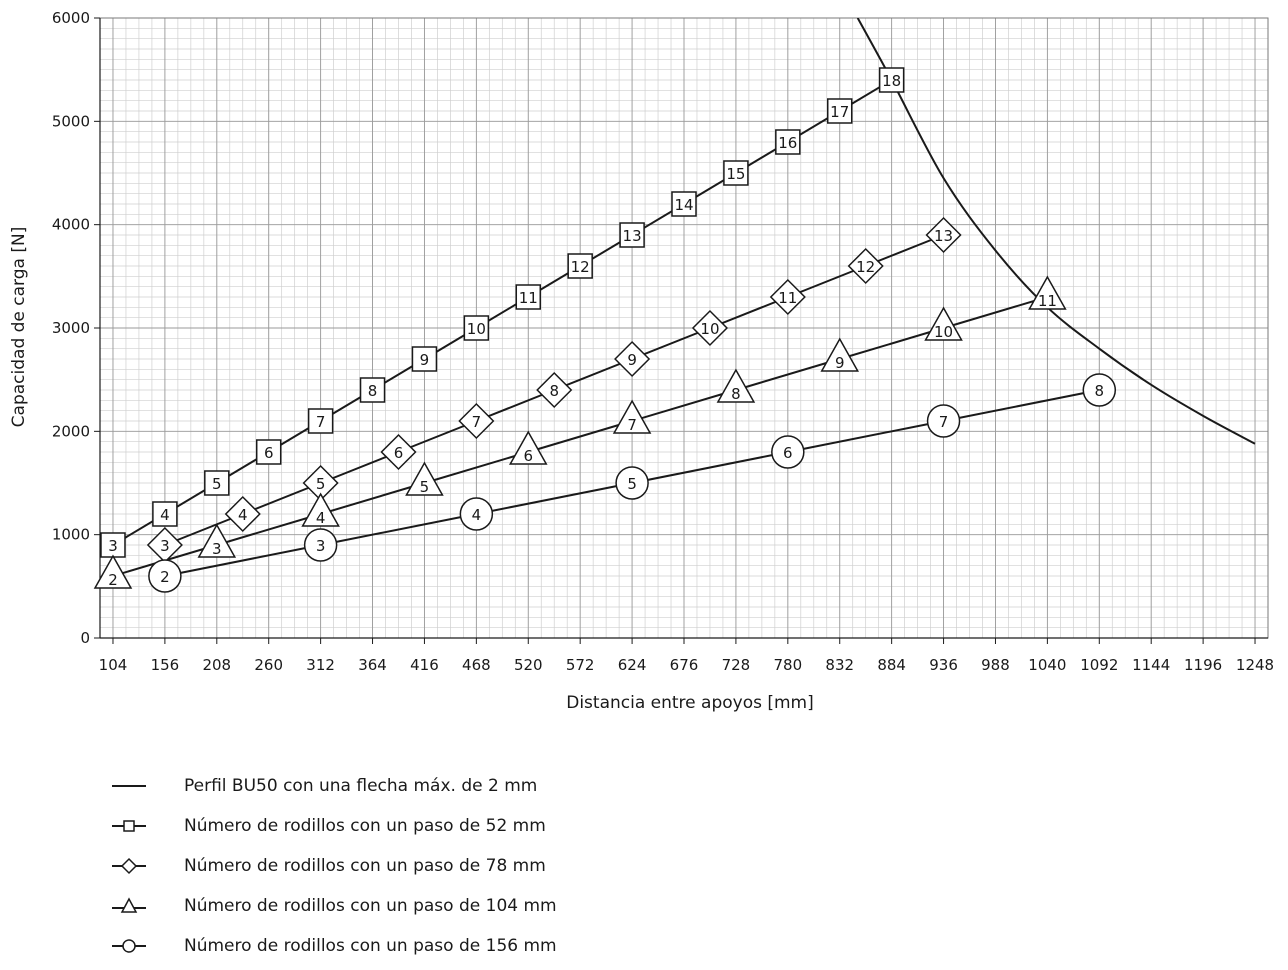 The image size is (1288, 970). I want to click on x-tick-label: 156, so click(165, 665).